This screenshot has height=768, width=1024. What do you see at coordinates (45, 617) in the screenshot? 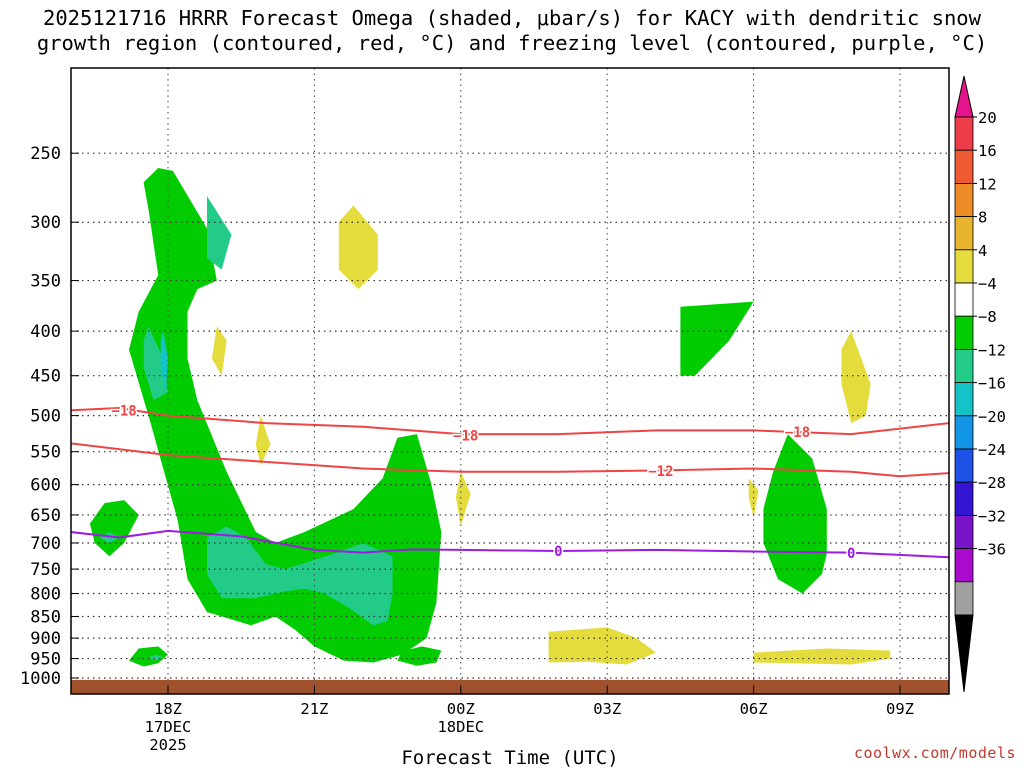
I see `y-tick-label-850: 850` at bounding box center [45, 617].